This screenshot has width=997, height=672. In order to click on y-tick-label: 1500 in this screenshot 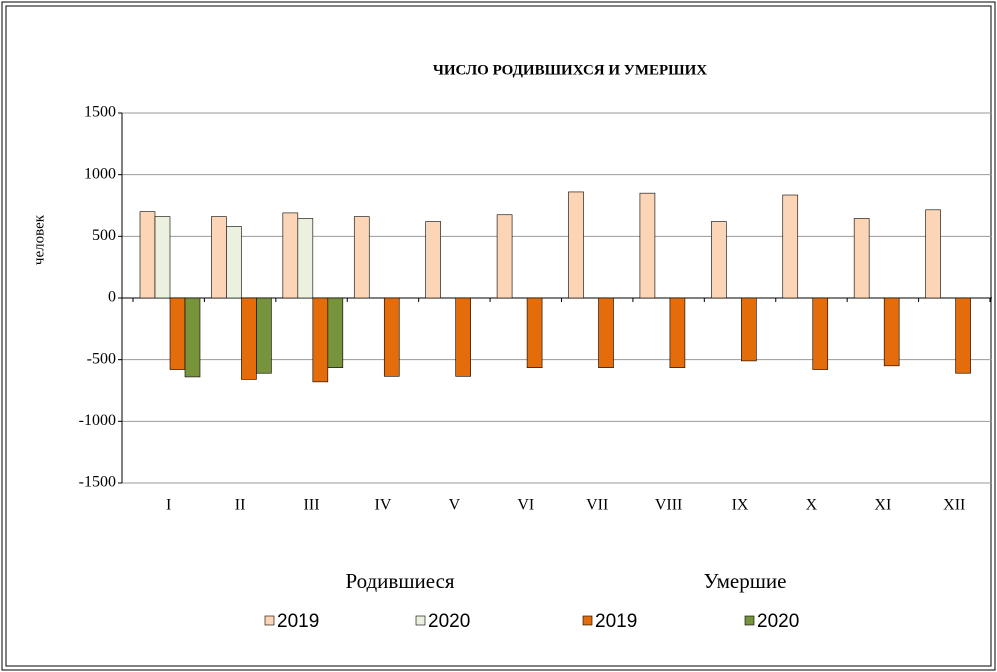, I will do `click(100, 112)`.